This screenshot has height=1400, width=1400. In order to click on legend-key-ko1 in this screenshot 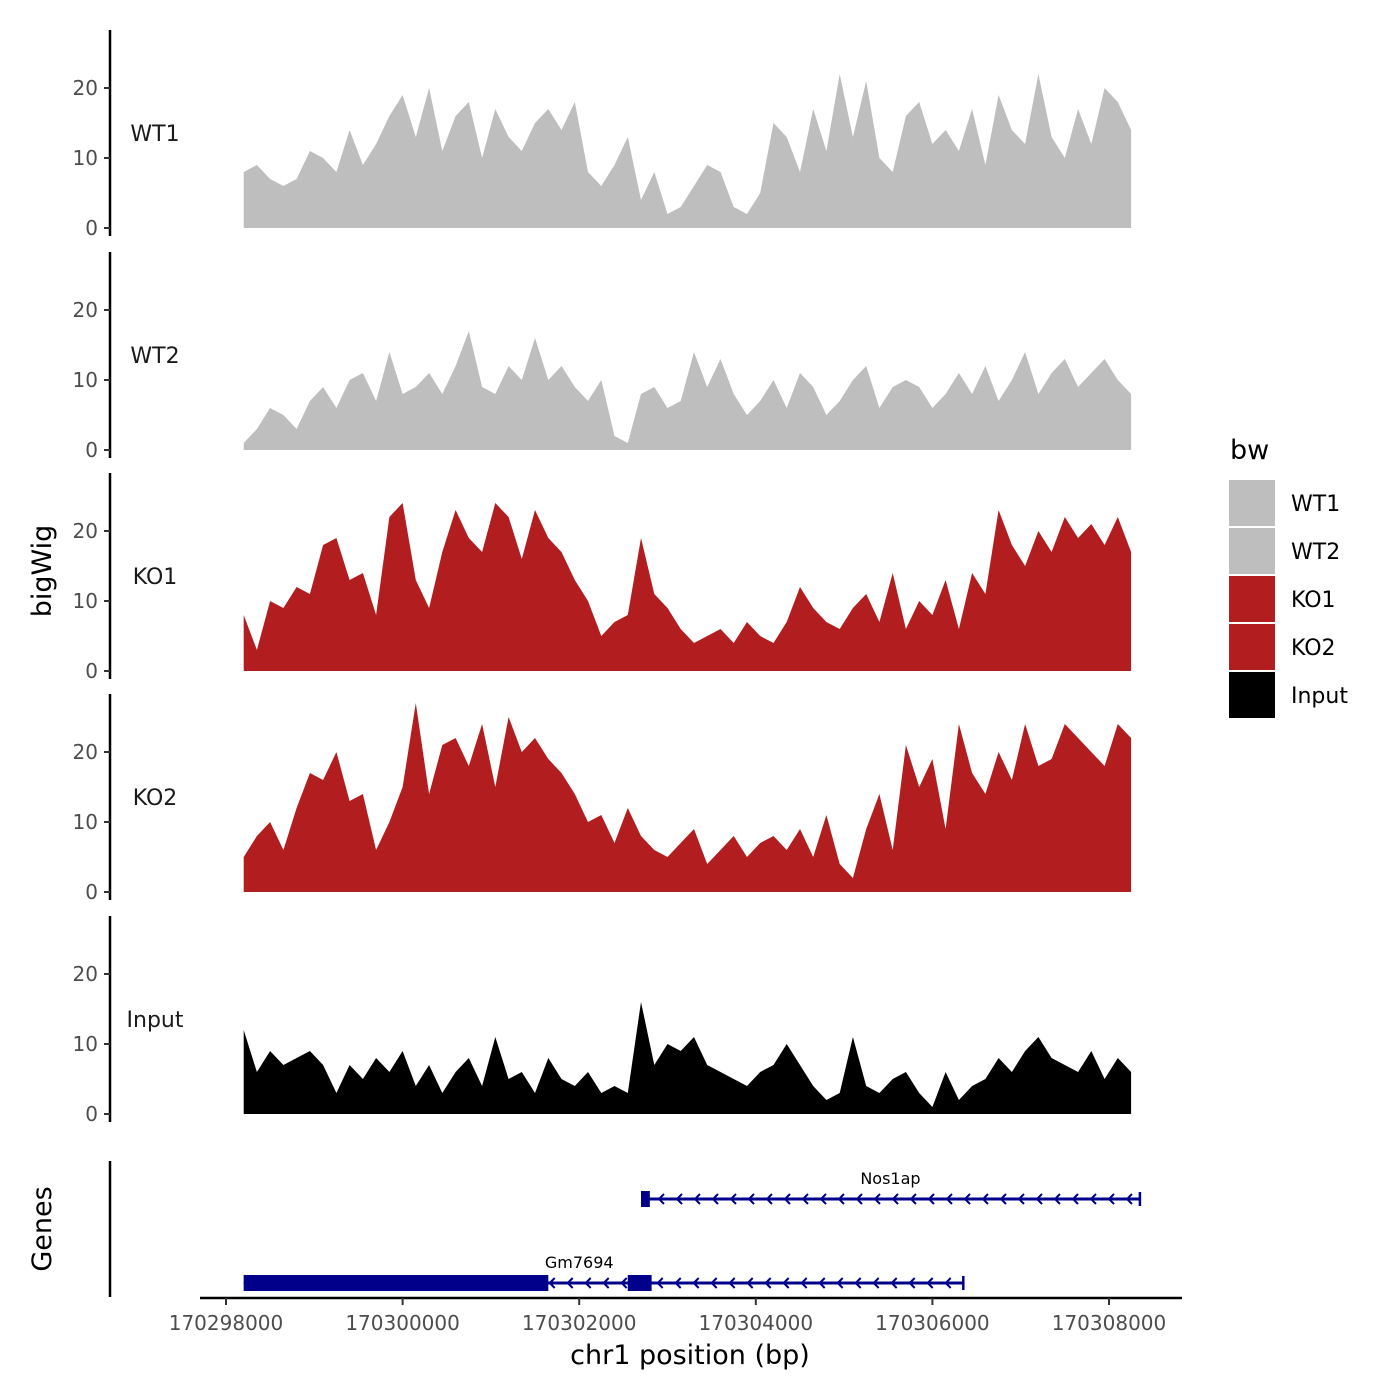, I will do `click(1252, 599)`.